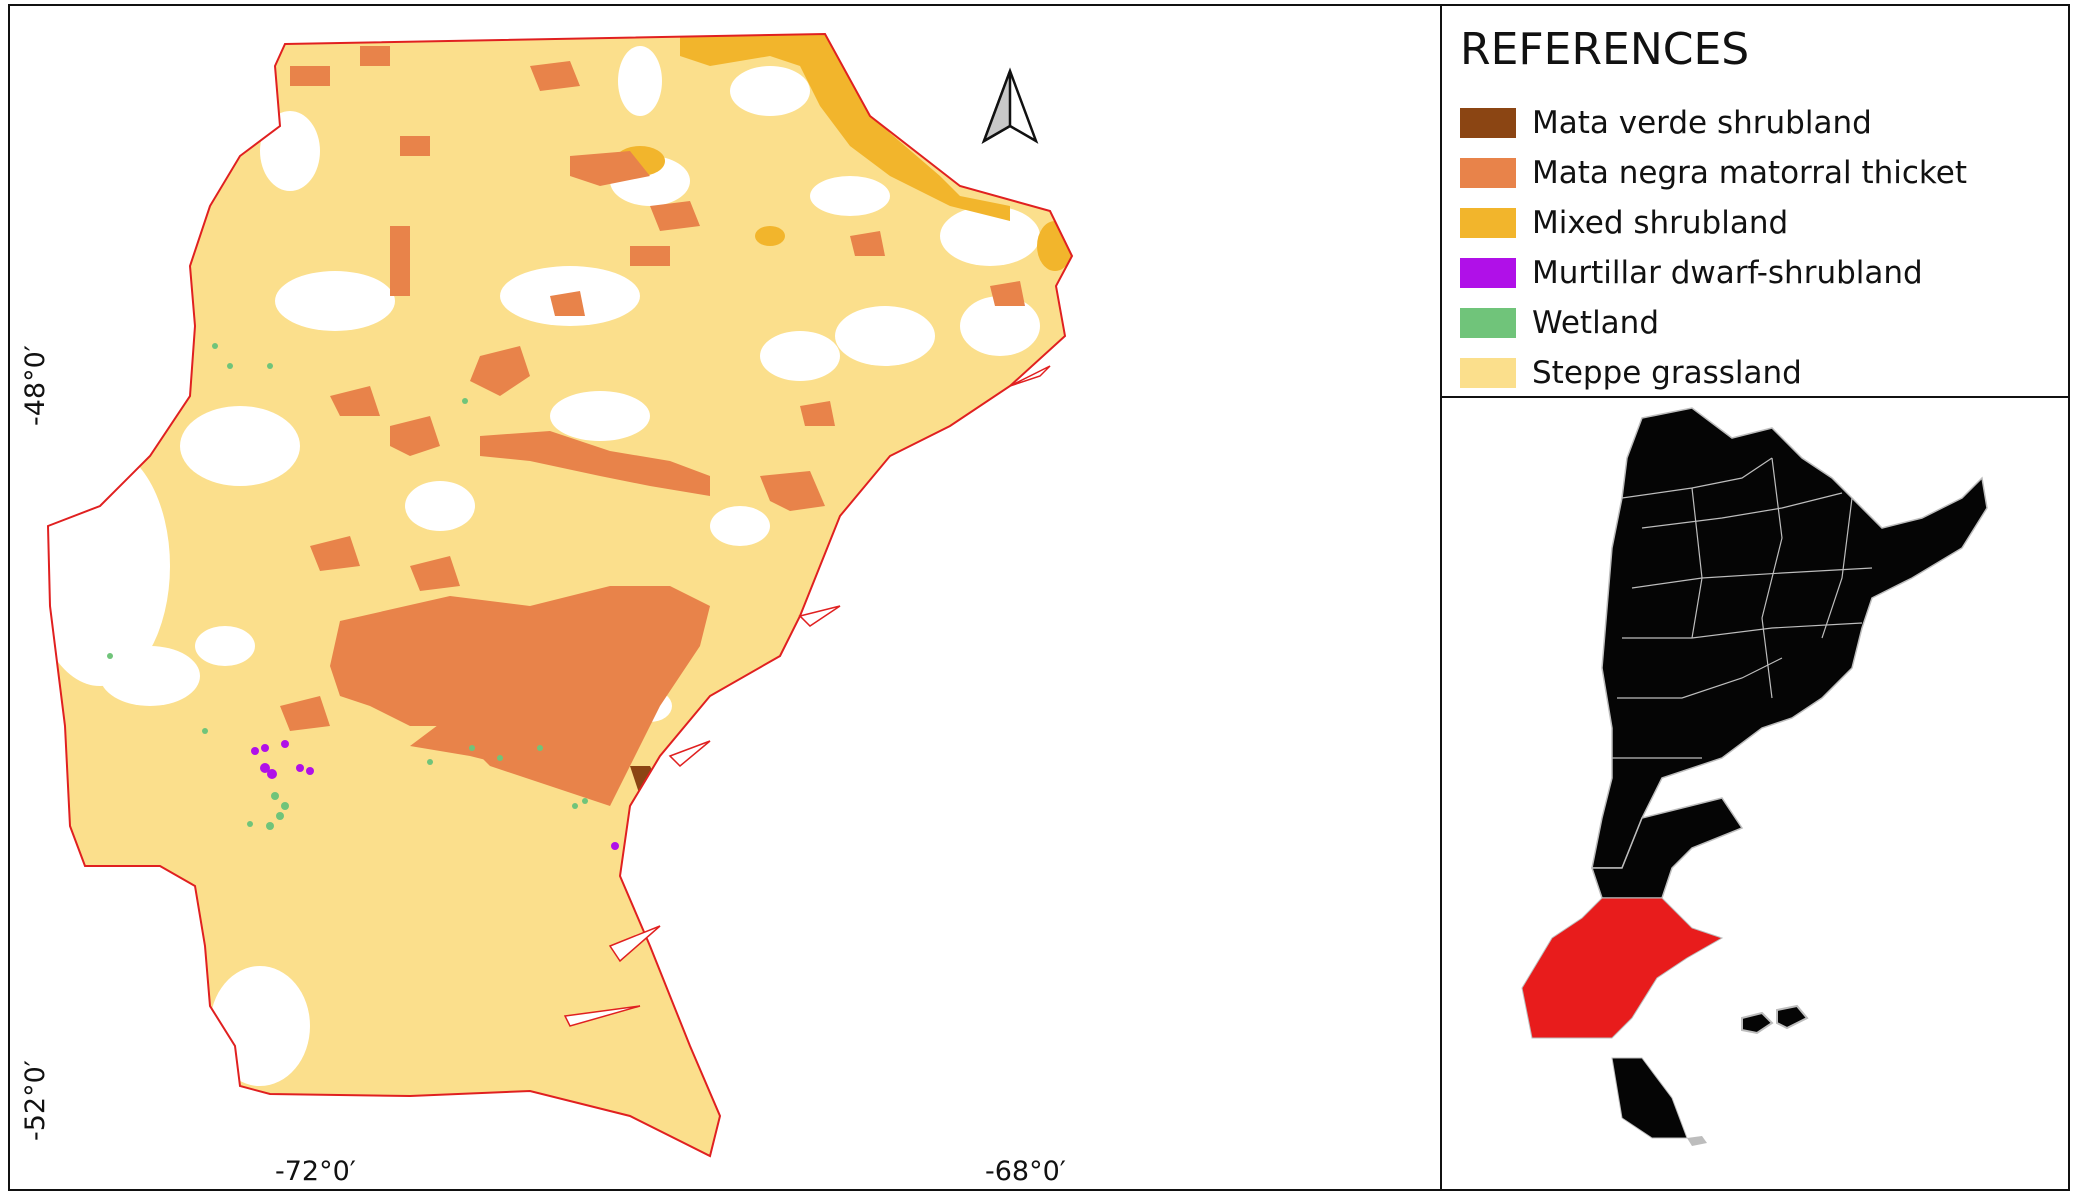 Image resolution: width=2075 pixels, height=1197 pixels. What do you see at coordinates (1488, 273) in the screenshot?
I see `swatch-murtillar` at bounding box center [1488, 273].